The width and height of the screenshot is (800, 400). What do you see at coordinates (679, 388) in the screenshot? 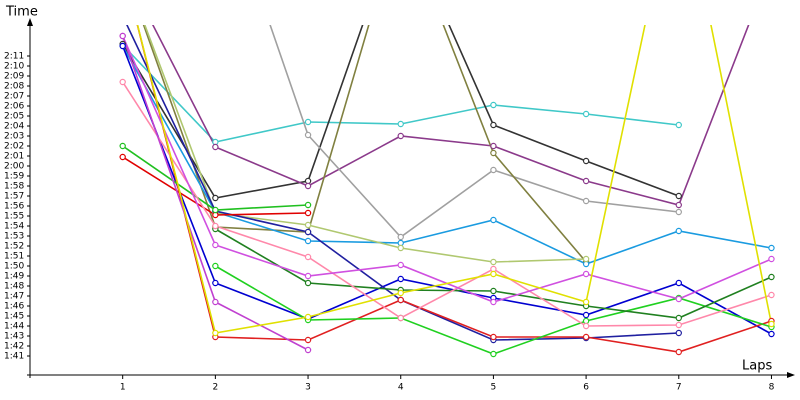
I see `x-tick-label: 7` at bounding box center [679, 388].